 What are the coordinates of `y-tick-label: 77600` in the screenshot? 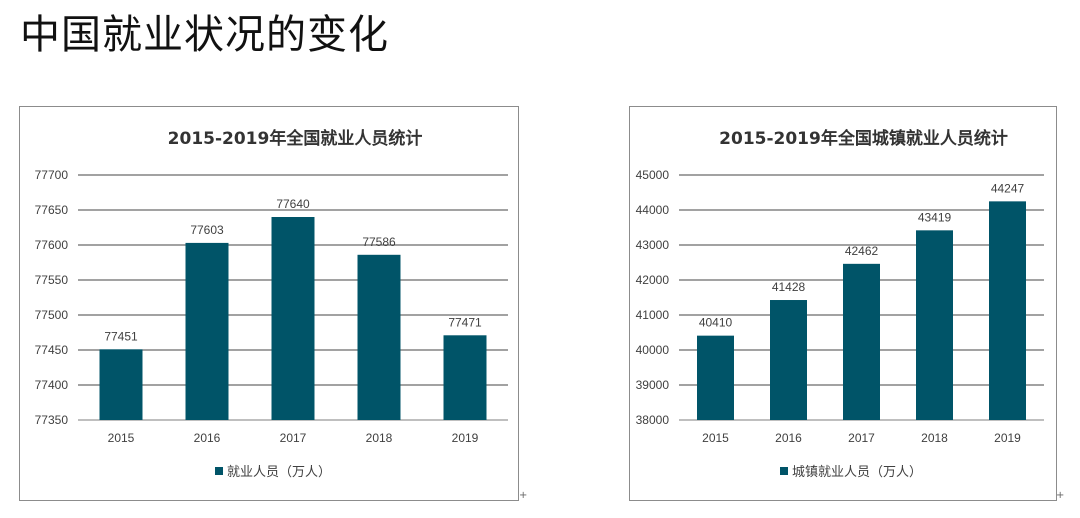 It's located at (52, 245).